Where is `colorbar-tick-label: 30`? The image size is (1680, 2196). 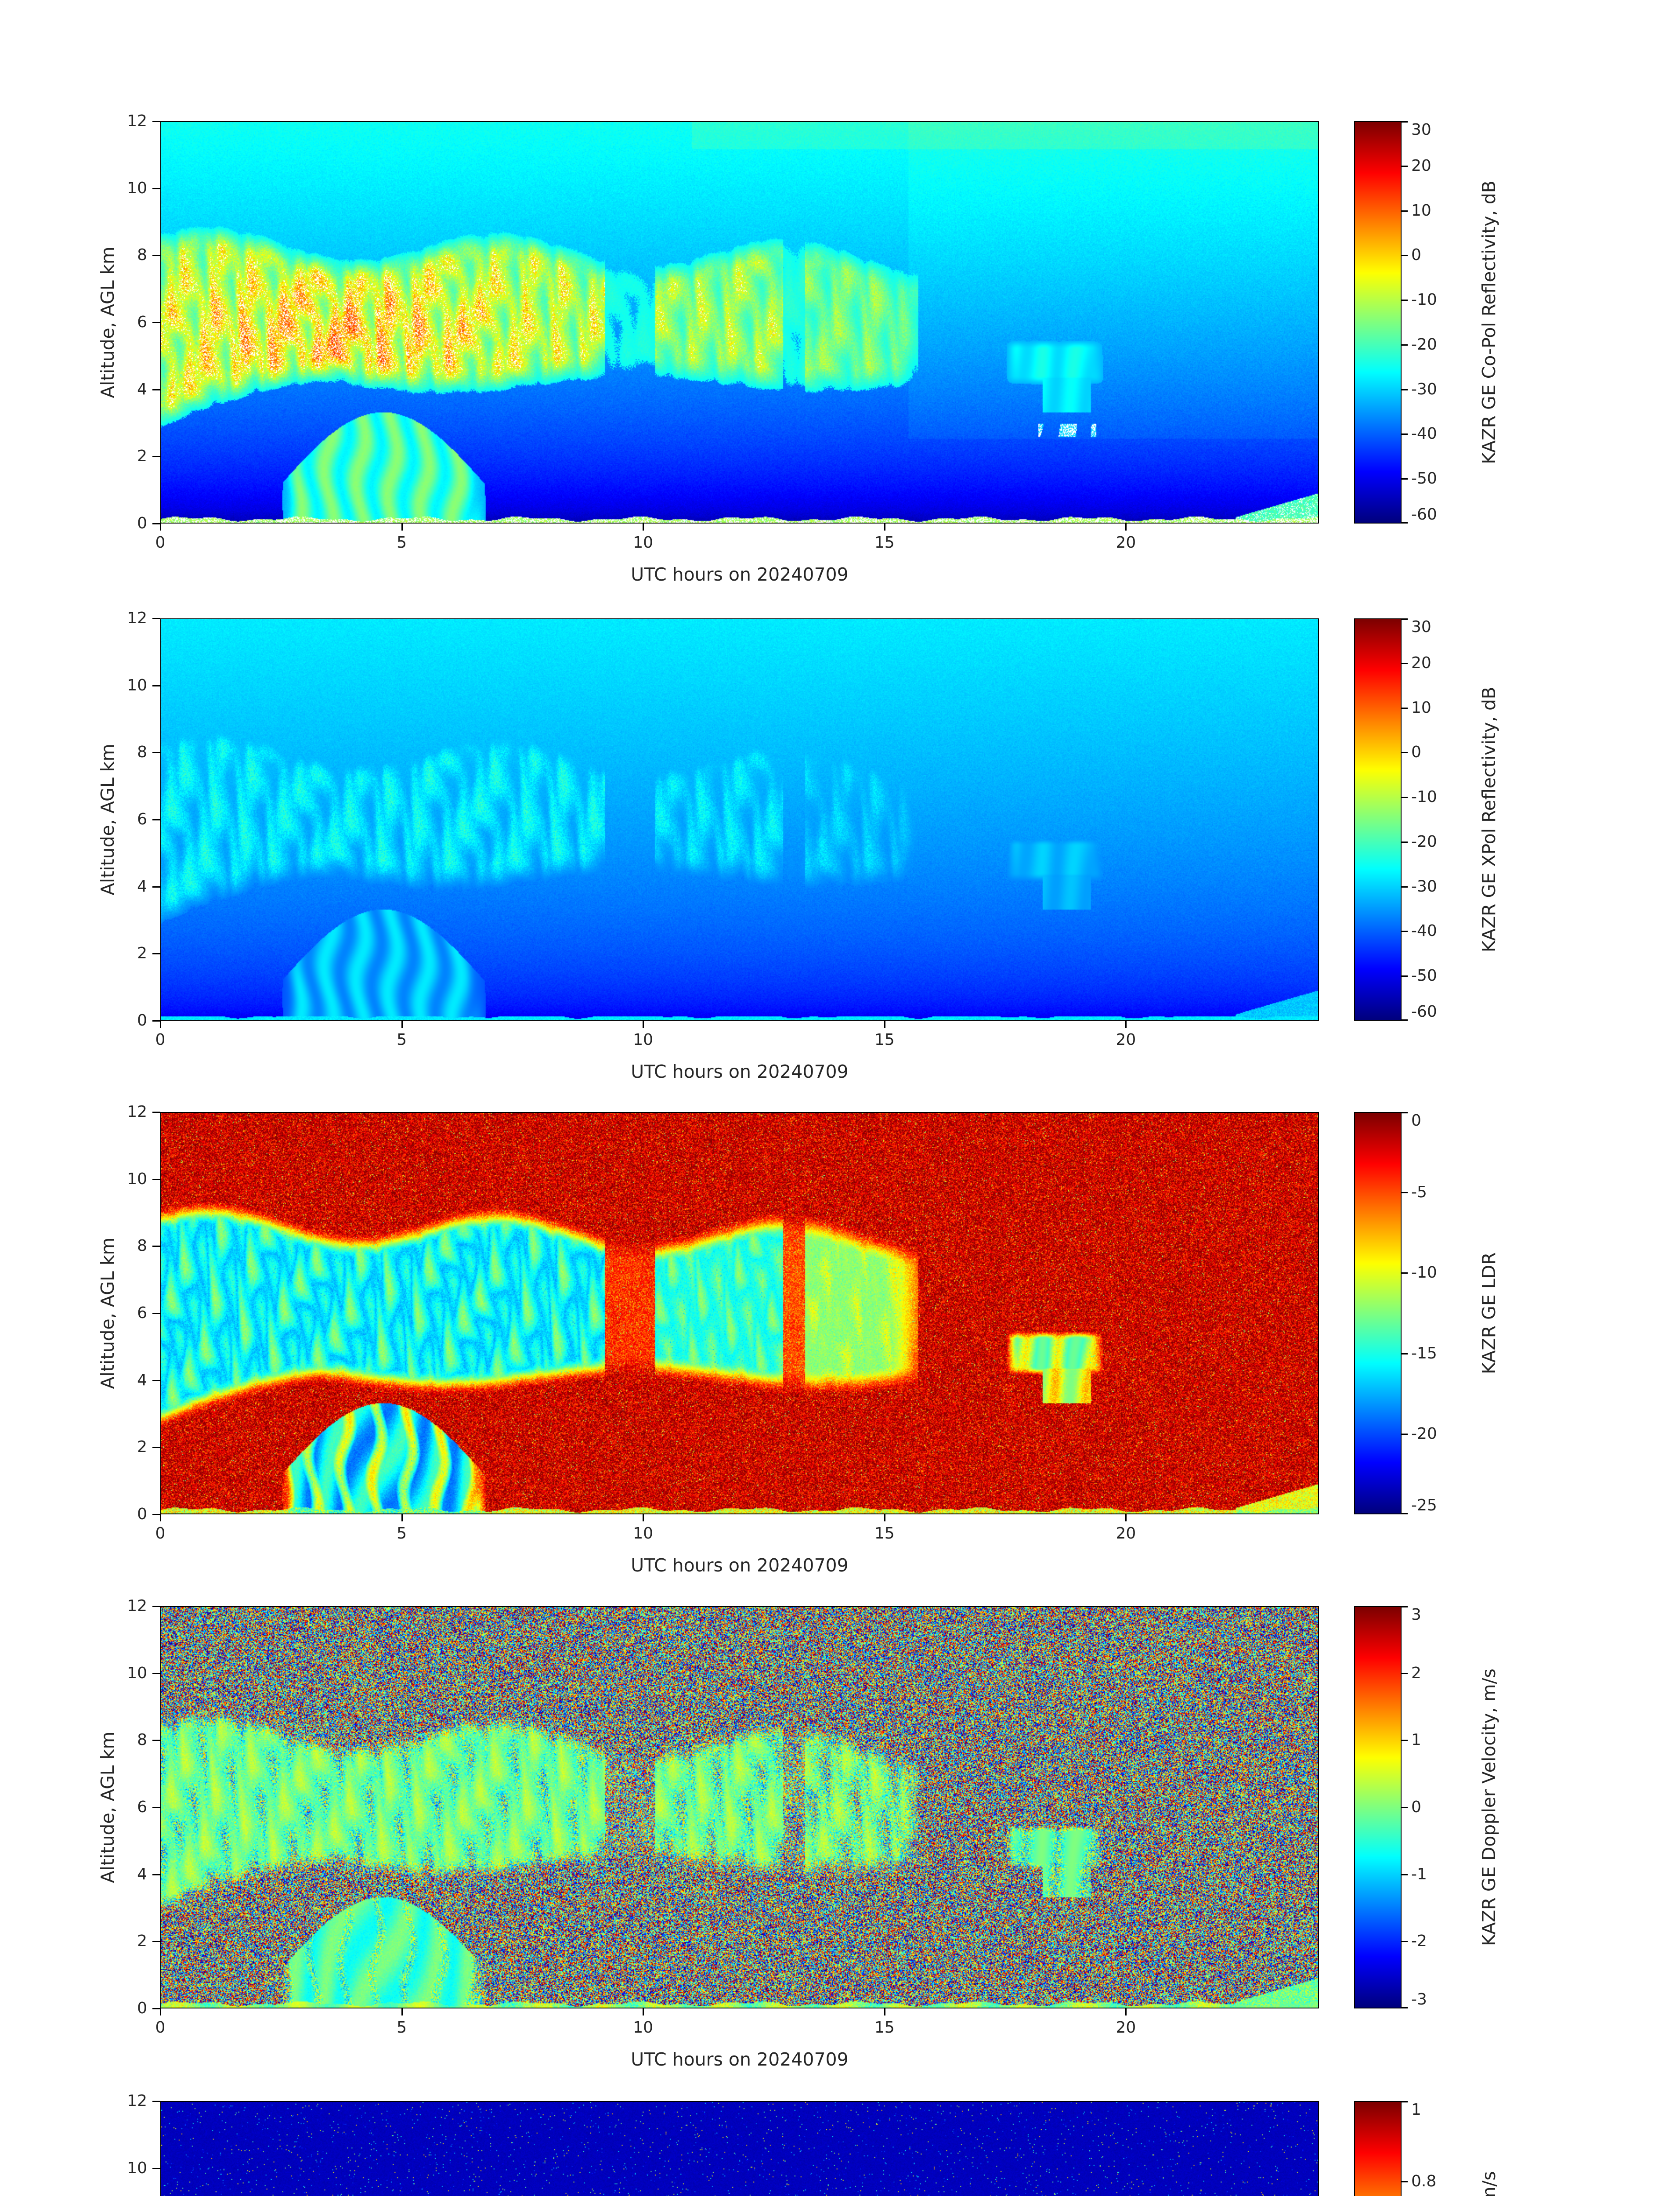
colorbar-tick-label: 30 is located at coordinates (1421, 627).